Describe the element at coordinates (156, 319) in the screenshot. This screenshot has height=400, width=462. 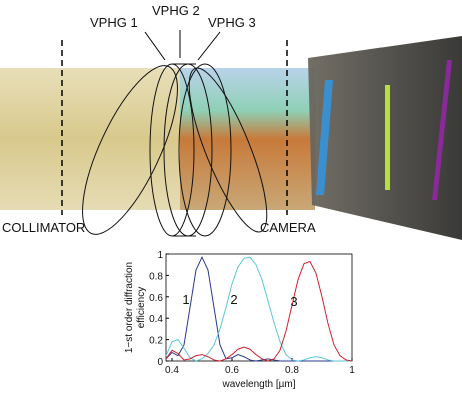
I see `y-tick-label: 0.4` at that location.